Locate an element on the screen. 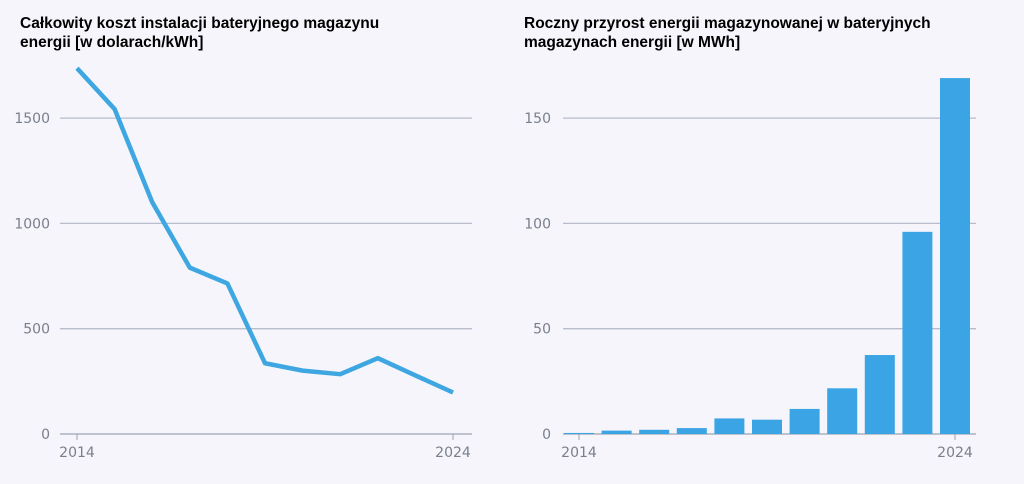 Image resolution: width=1024 pixels, height=484 pixels. bar-2018 is located at coordinates (729, 426).